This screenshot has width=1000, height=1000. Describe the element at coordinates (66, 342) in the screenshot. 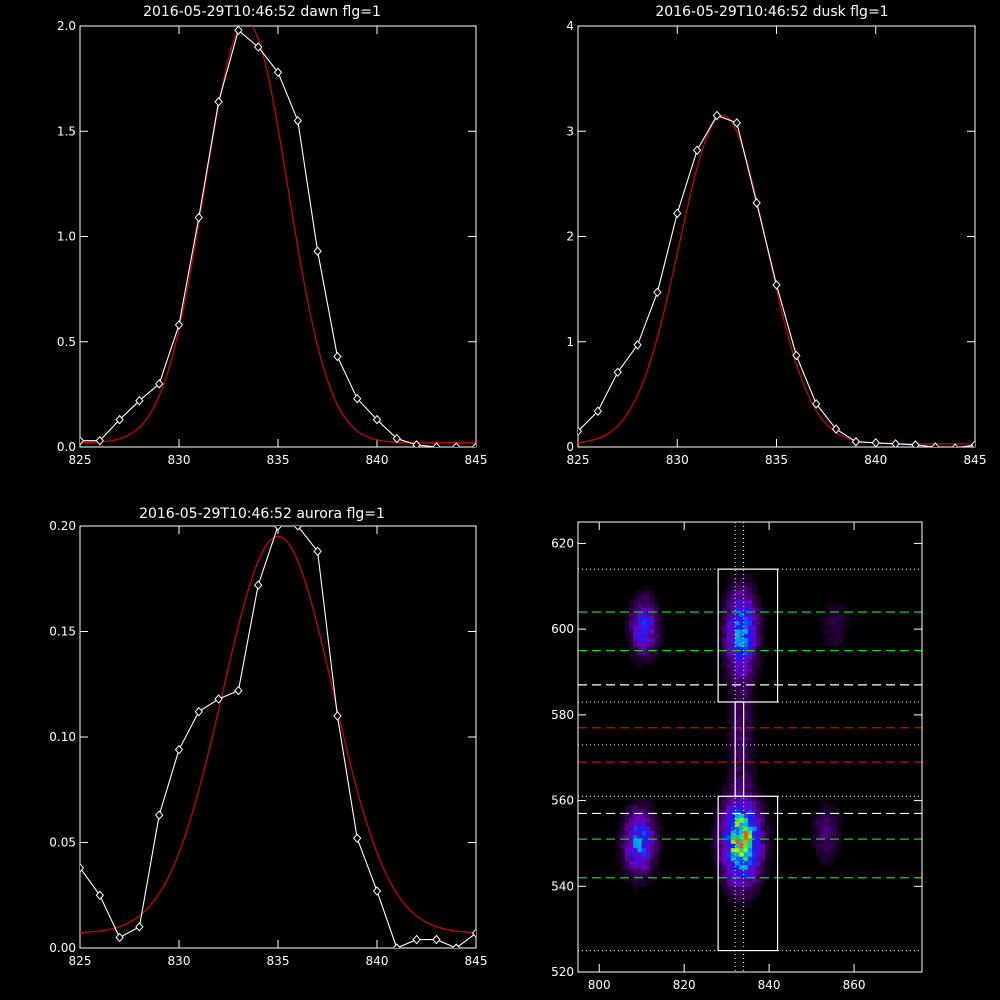

I see `y-tick-label: 0.5` at that location.